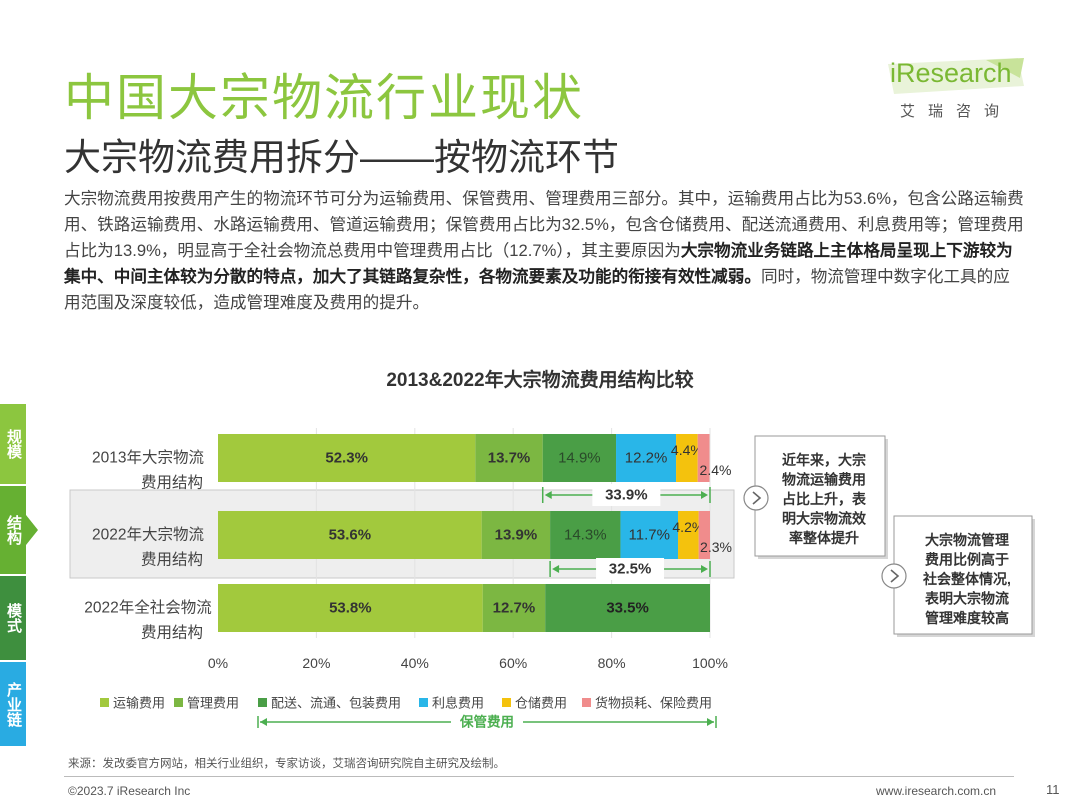 This screenshot has height=810, width=1080. Describe the element at coordinates (148, 458) in the screenshot. I see `category-label: 2013年大宗物流` at that location.